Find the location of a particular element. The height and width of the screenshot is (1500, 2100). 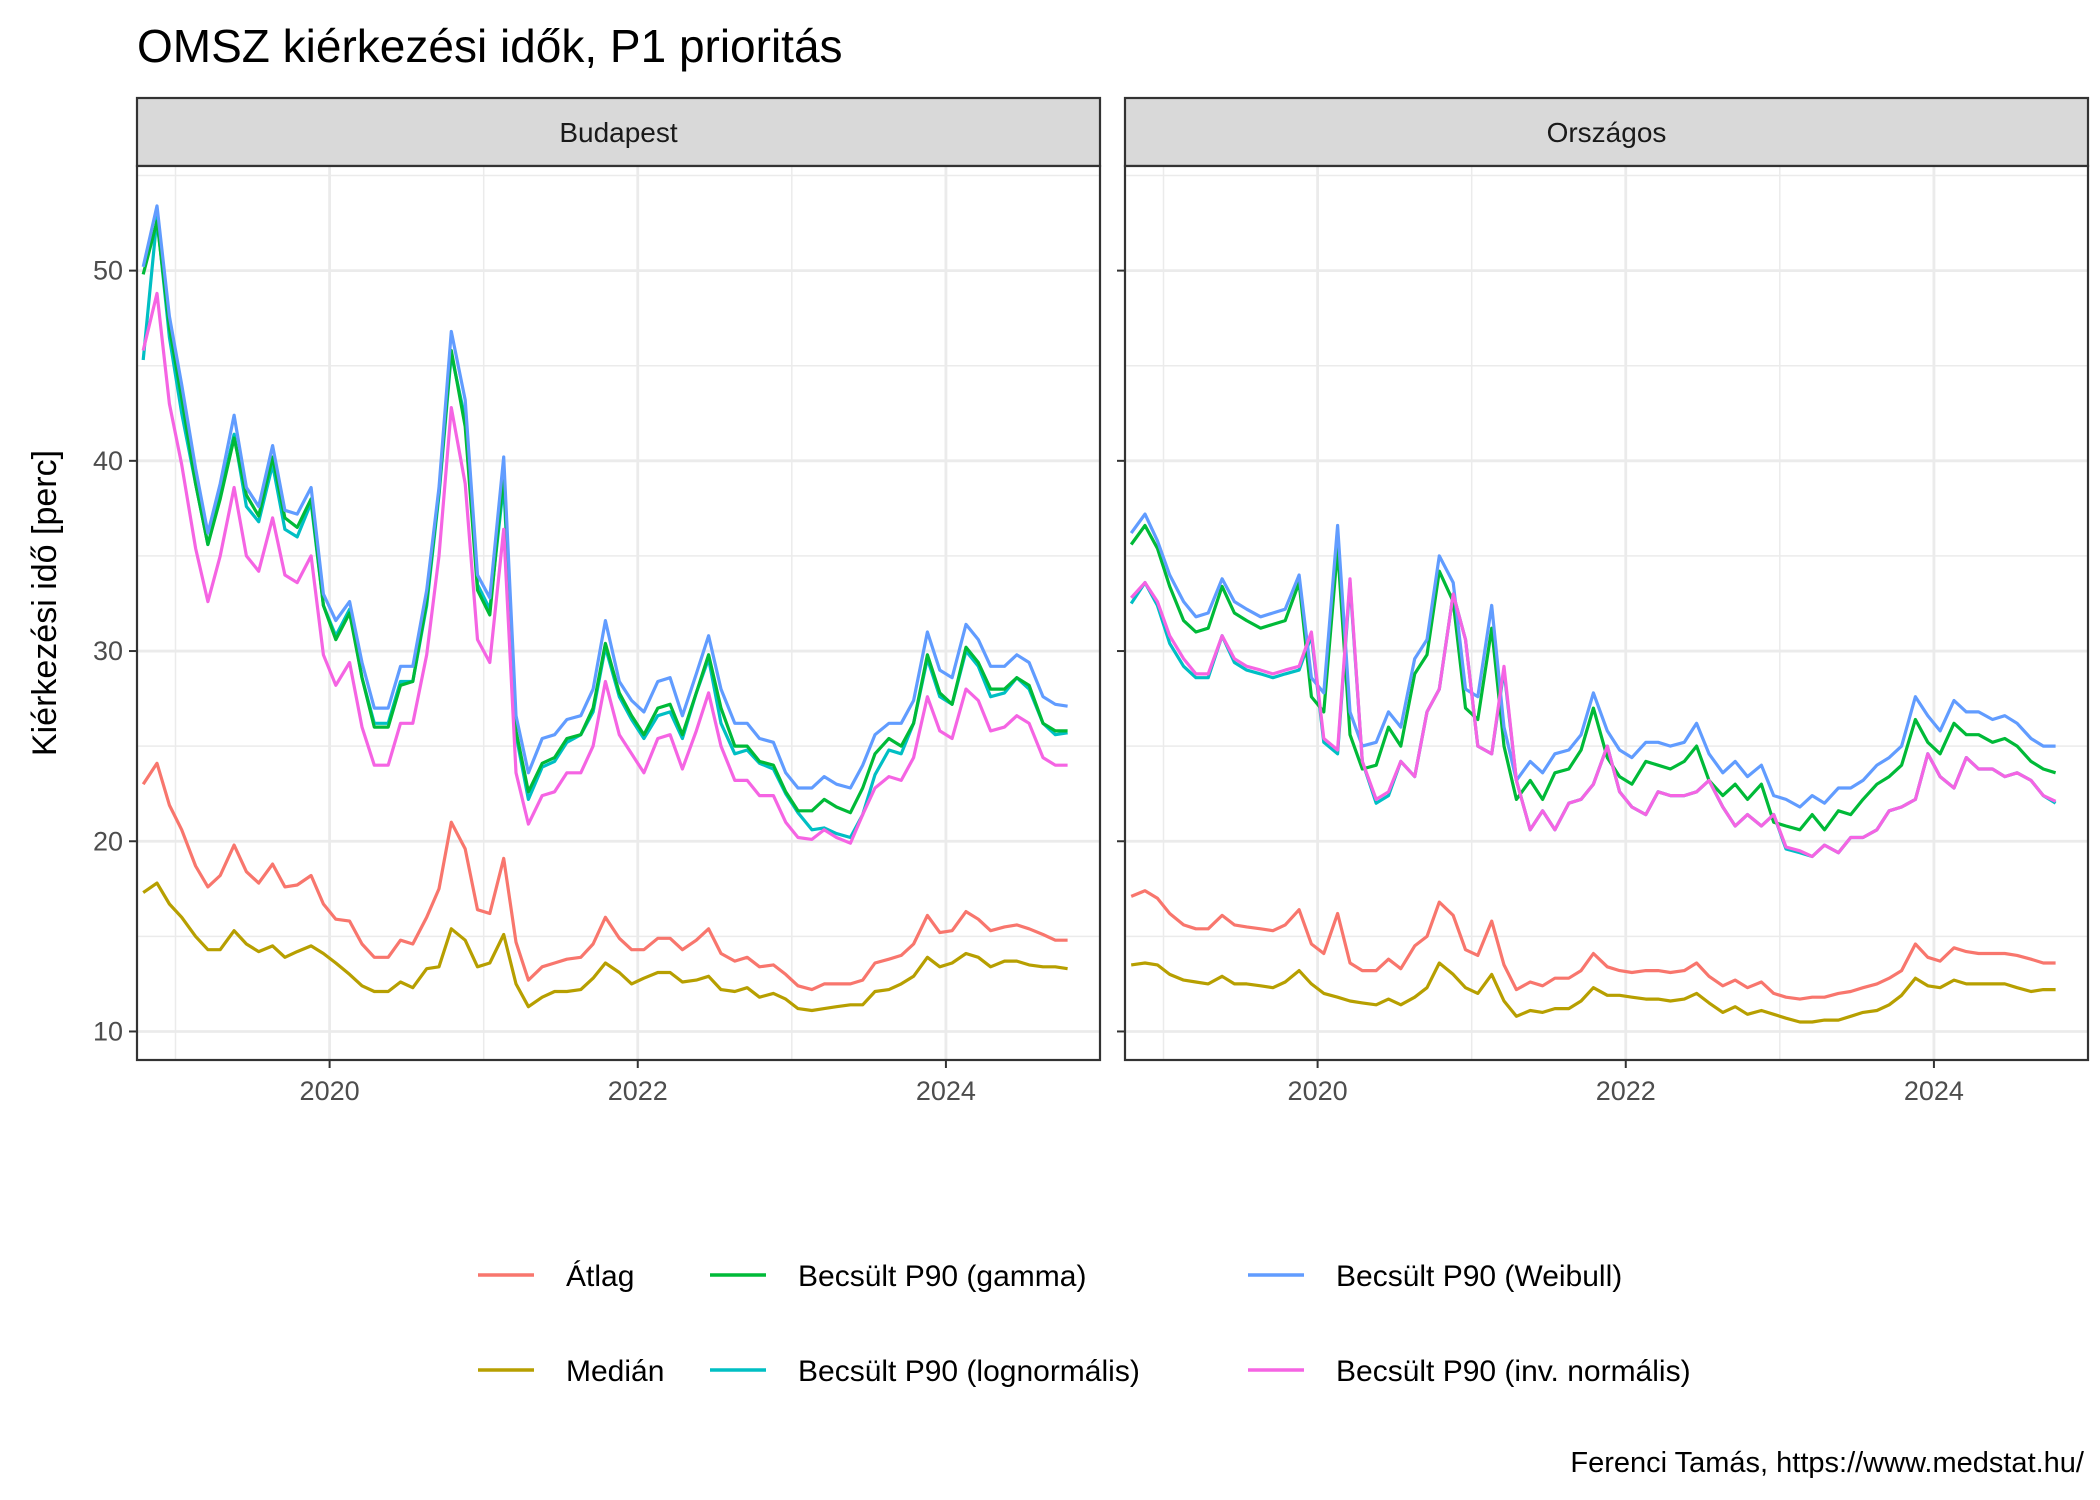

legend-item-becsult-p90-lognormalis: Becsült P90 (lognormális) is located at coordinates (925, 1371).